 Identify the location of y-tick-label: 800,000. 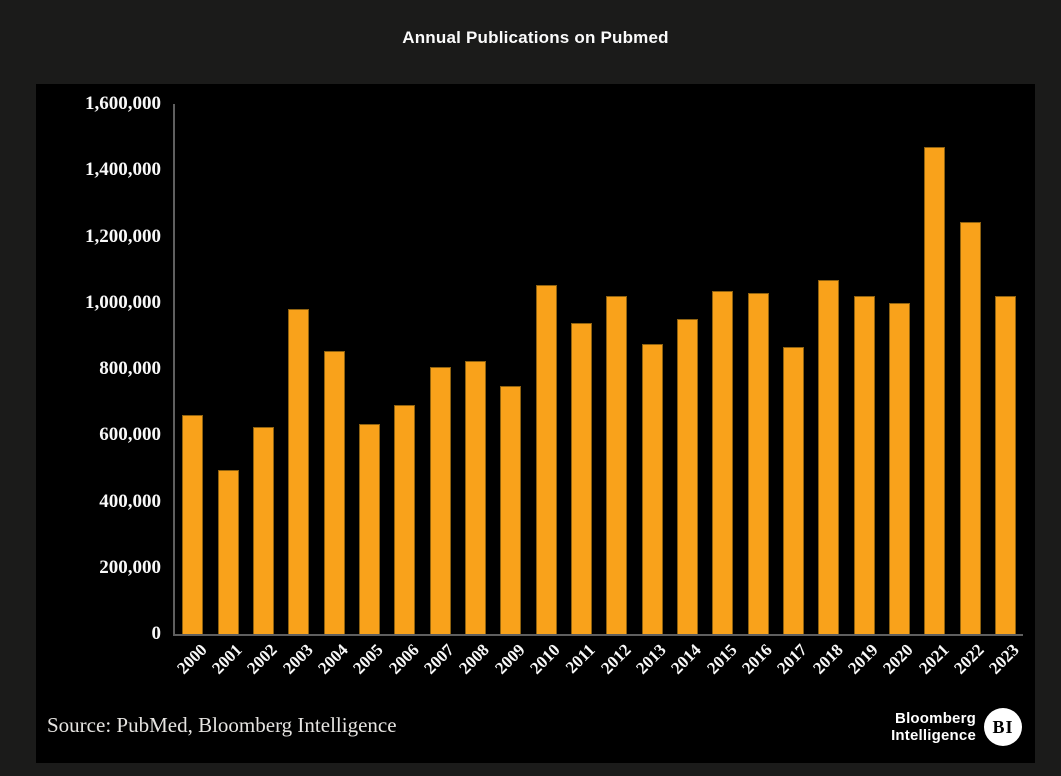
(130, 368).